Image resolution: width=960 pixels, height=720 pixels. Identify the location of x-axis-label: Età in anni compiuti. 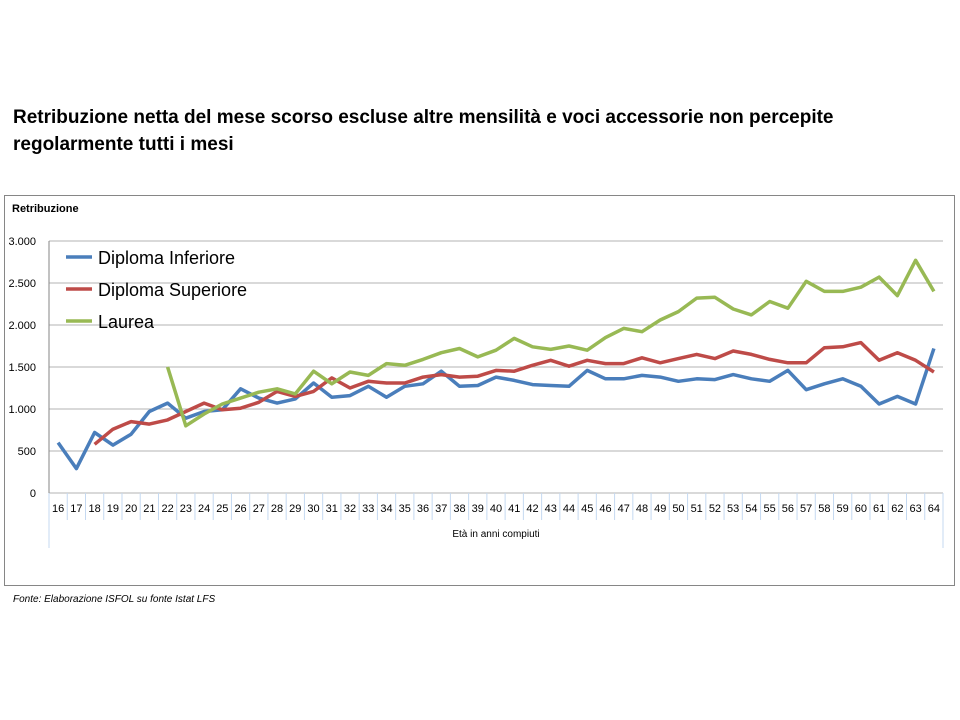
(495, 534).